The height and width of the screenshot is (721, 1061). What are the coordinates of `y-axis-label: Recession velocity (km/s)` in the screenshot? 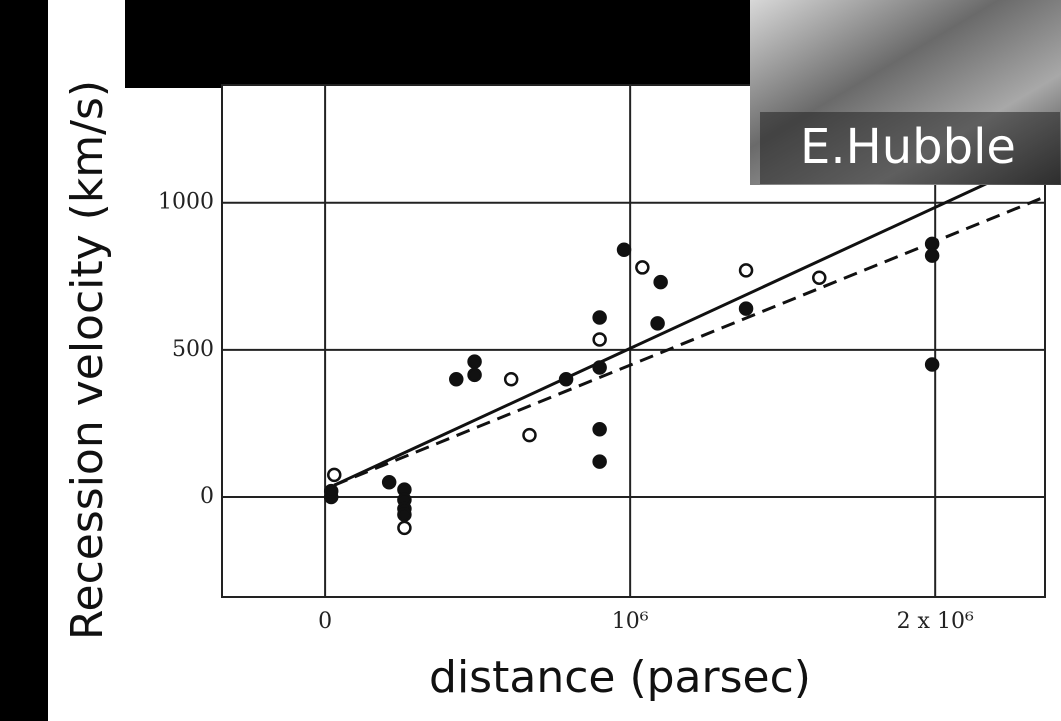 It's located at (87, 360).